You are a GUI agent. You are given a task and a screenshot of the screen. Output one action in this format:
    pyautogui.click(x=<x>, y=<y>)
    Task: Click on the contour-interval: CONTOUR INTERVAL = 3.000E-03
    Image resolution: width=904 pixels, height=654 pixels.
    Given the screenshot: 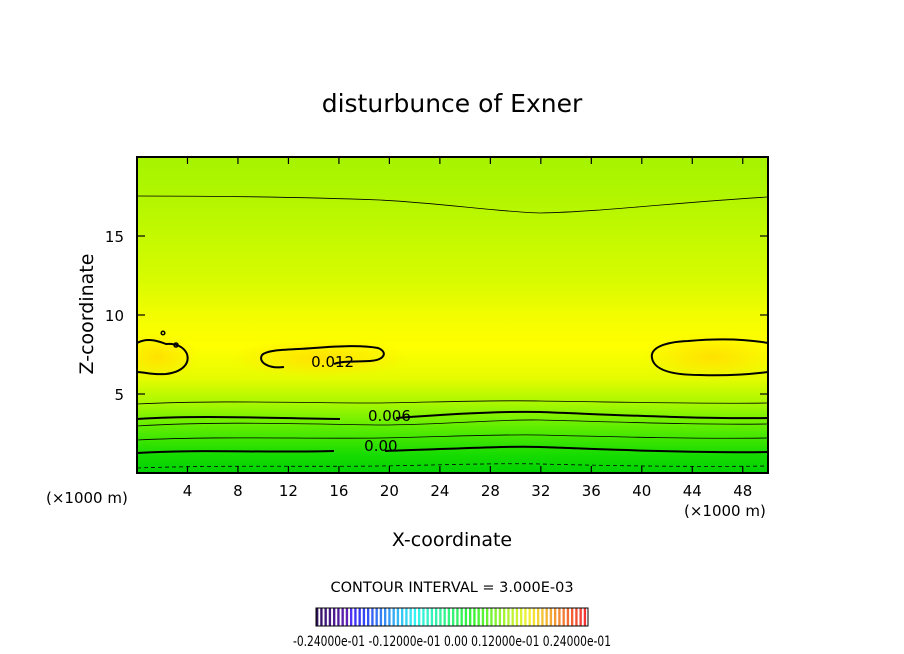 What is the action you would take?
    pyautogui.click(x=451, y=588)
    